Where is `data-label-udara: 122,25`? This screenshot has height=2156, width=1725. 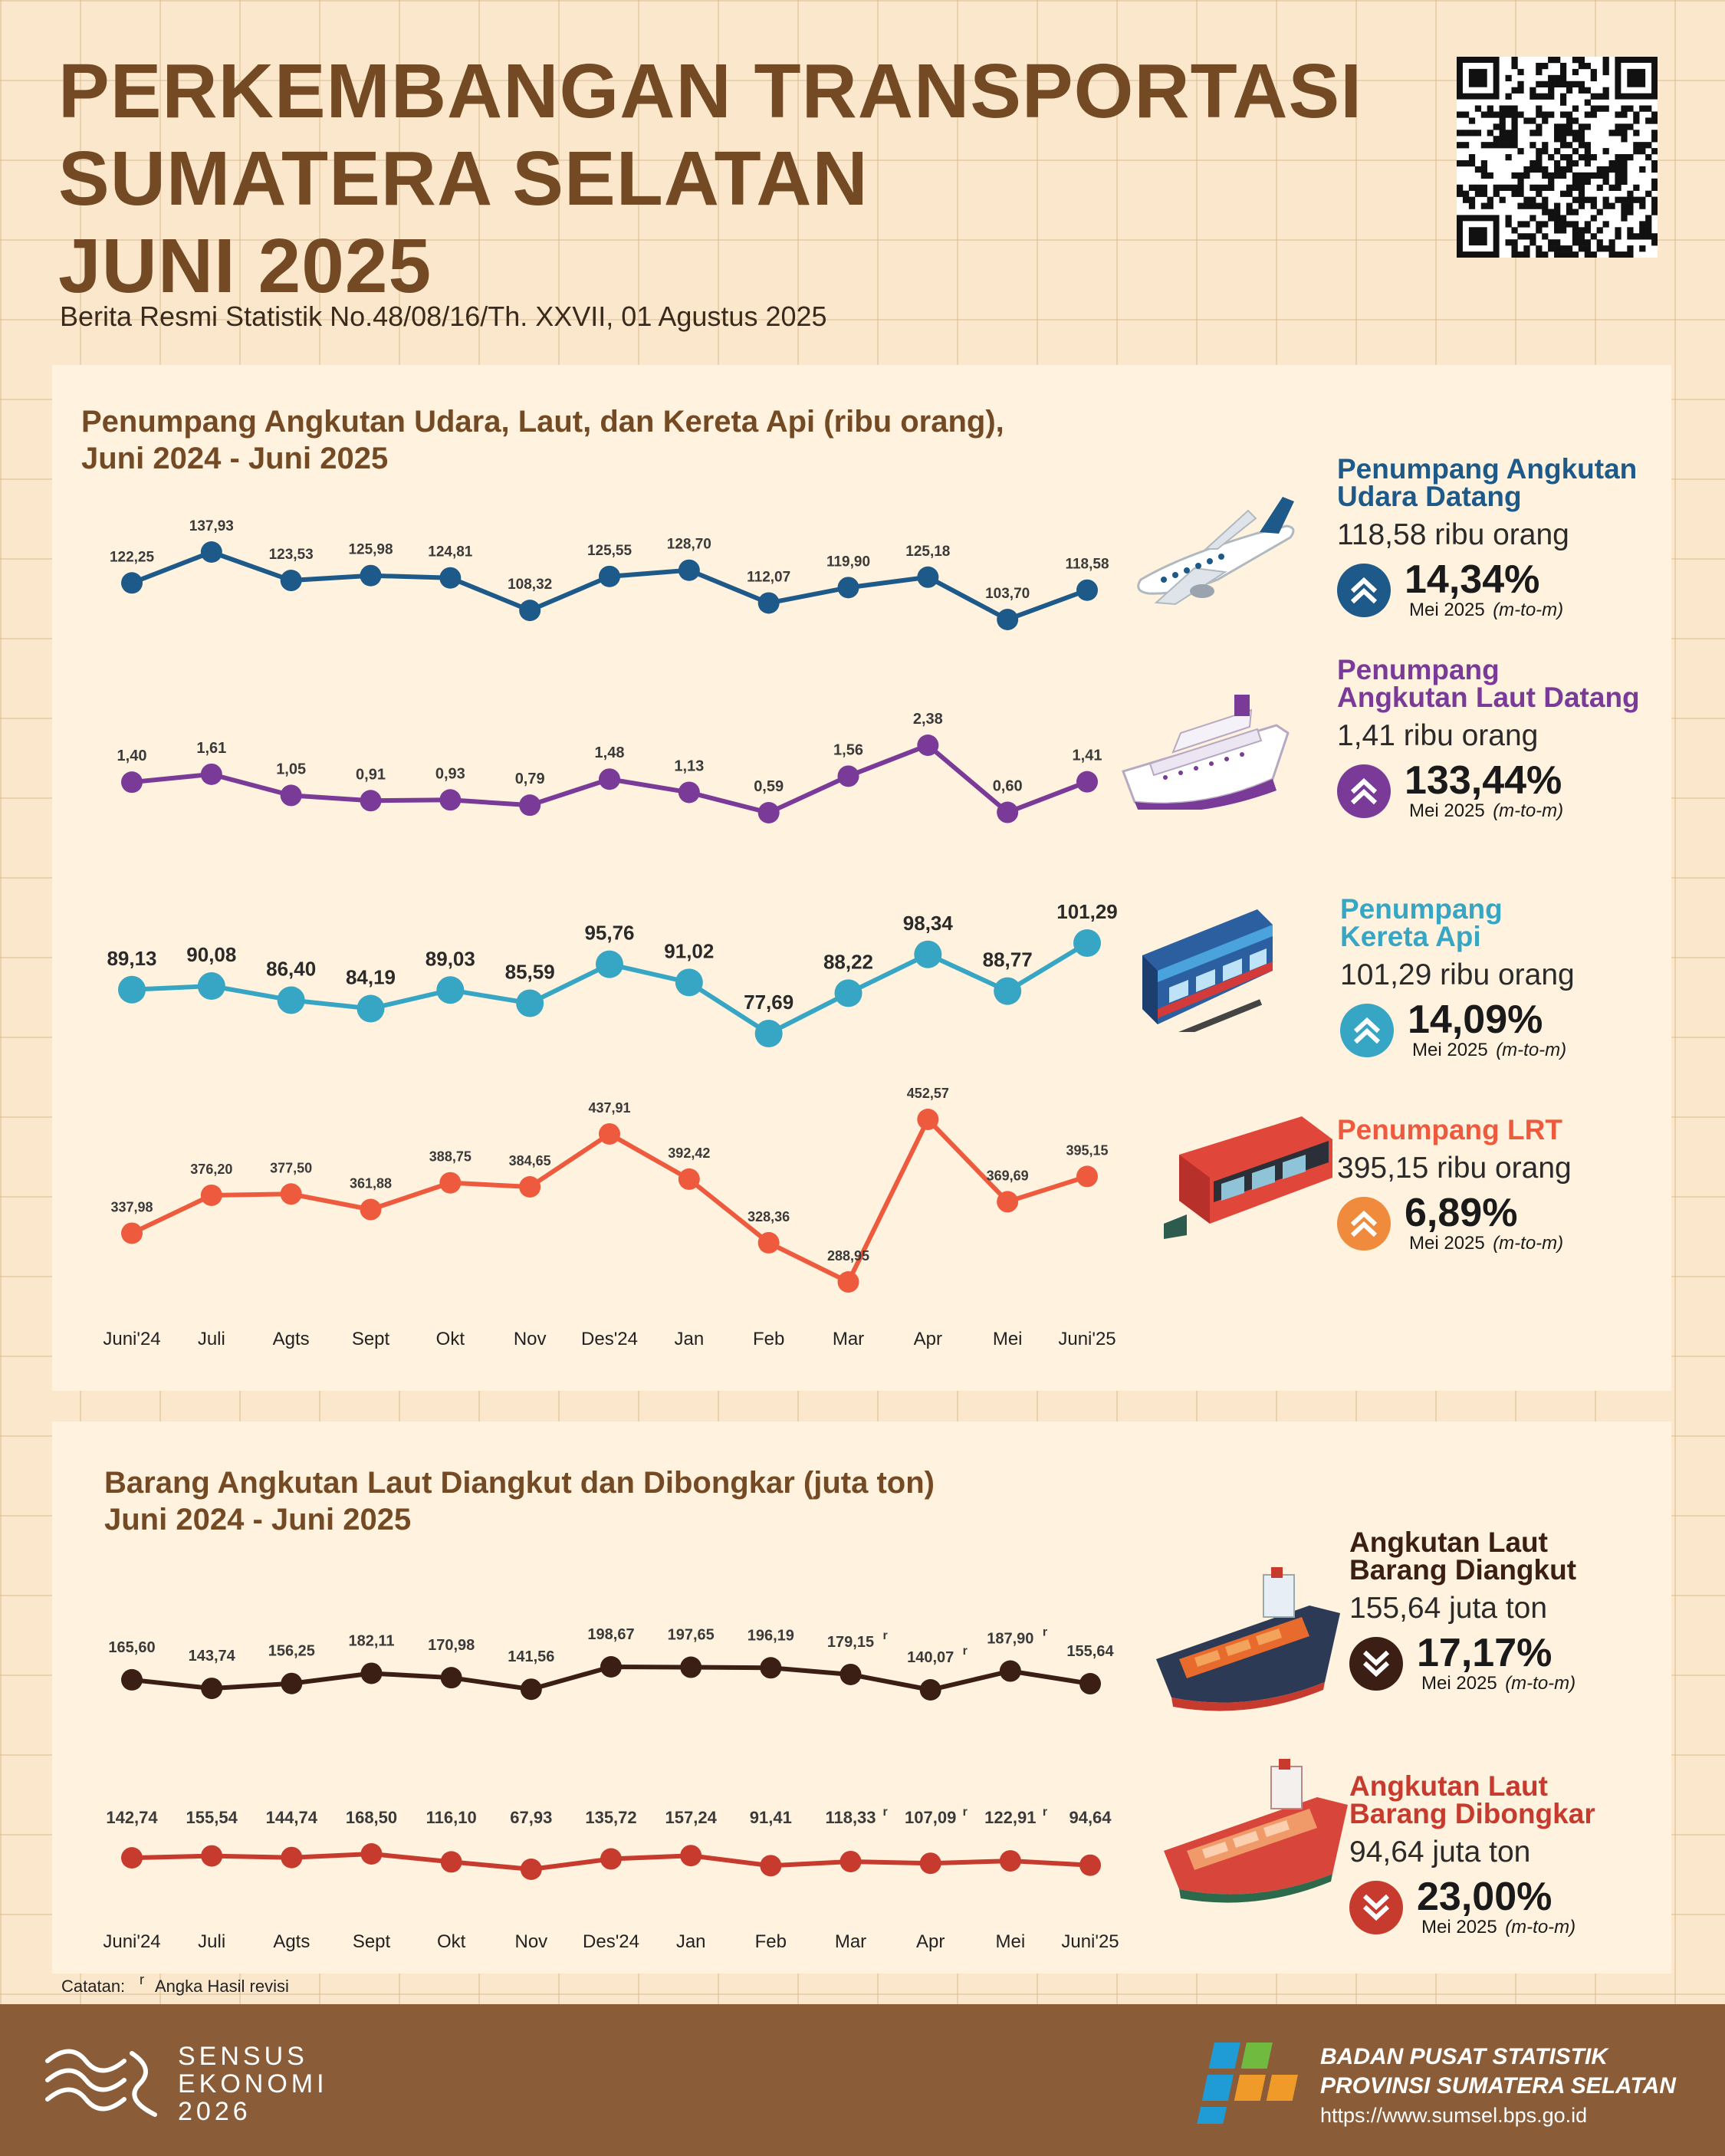
data-label-udara: 122,25 is located at coordinates (133, 557).